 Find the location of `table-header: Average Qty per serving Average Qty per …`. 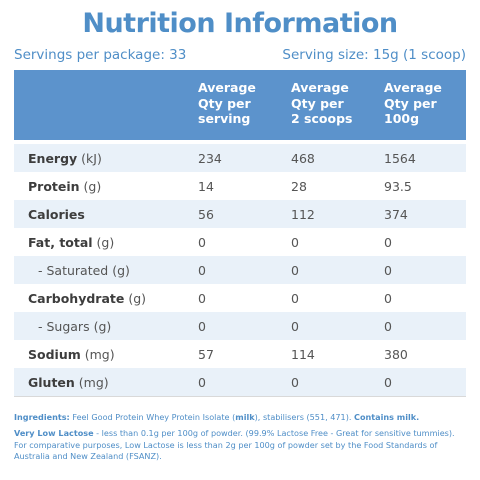

table-header: Average Qty per serving Average Qty per … is located at coordinates (240, 105).